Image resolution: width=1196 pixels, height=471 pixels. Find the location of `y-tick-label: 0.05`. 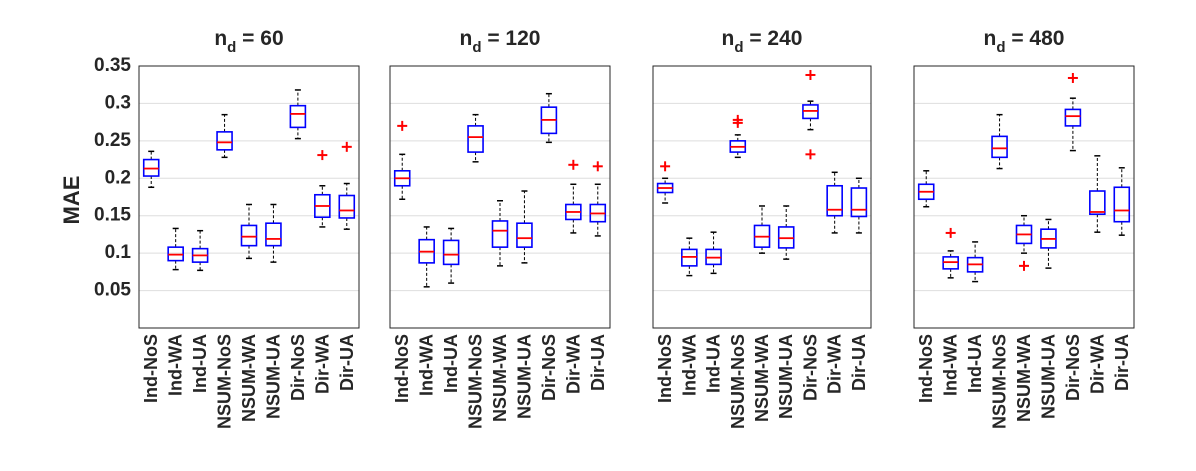

y-tick-label: 0.05 is located at coordinates (112, 290).